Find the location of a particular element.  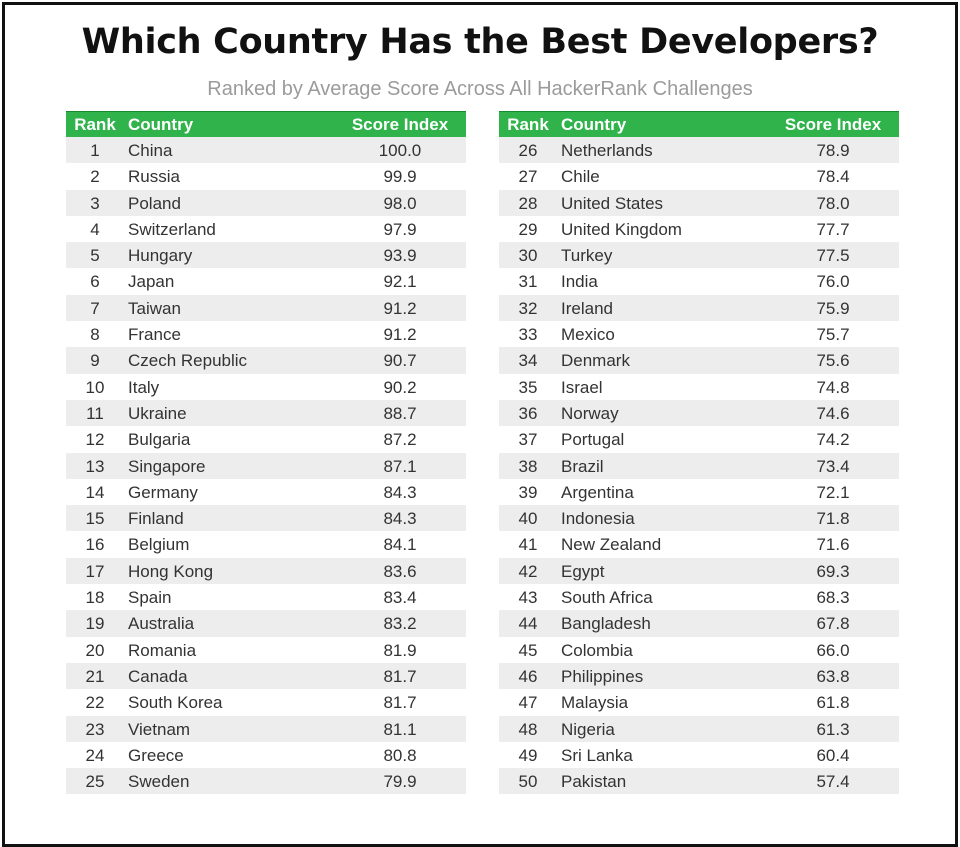

country-cell: Singapore is located at coordinates (167, 466).